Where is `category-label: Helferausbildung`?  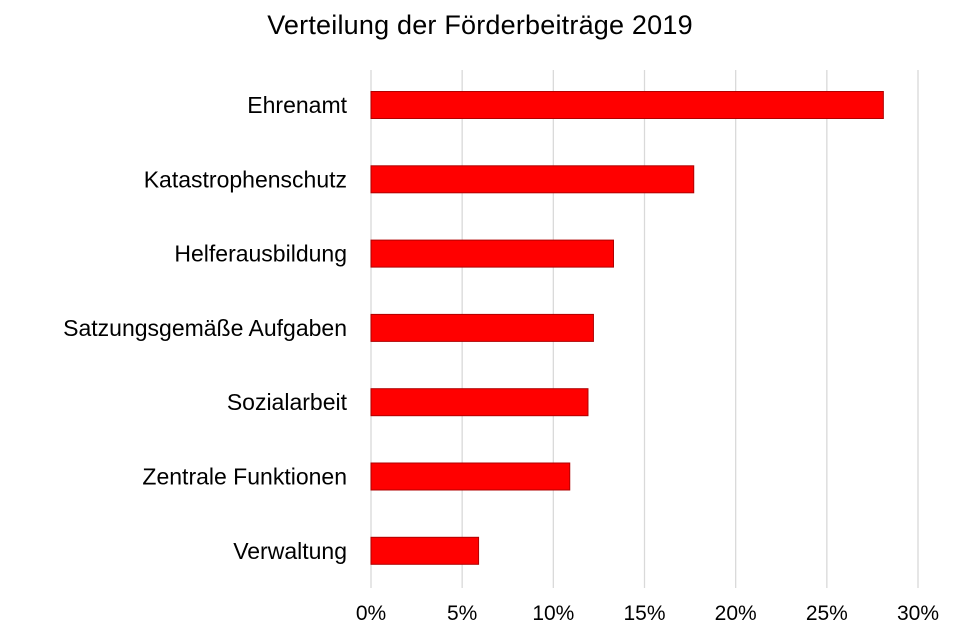 category-label: Helferausbildung is located at coordinates (260, 254).